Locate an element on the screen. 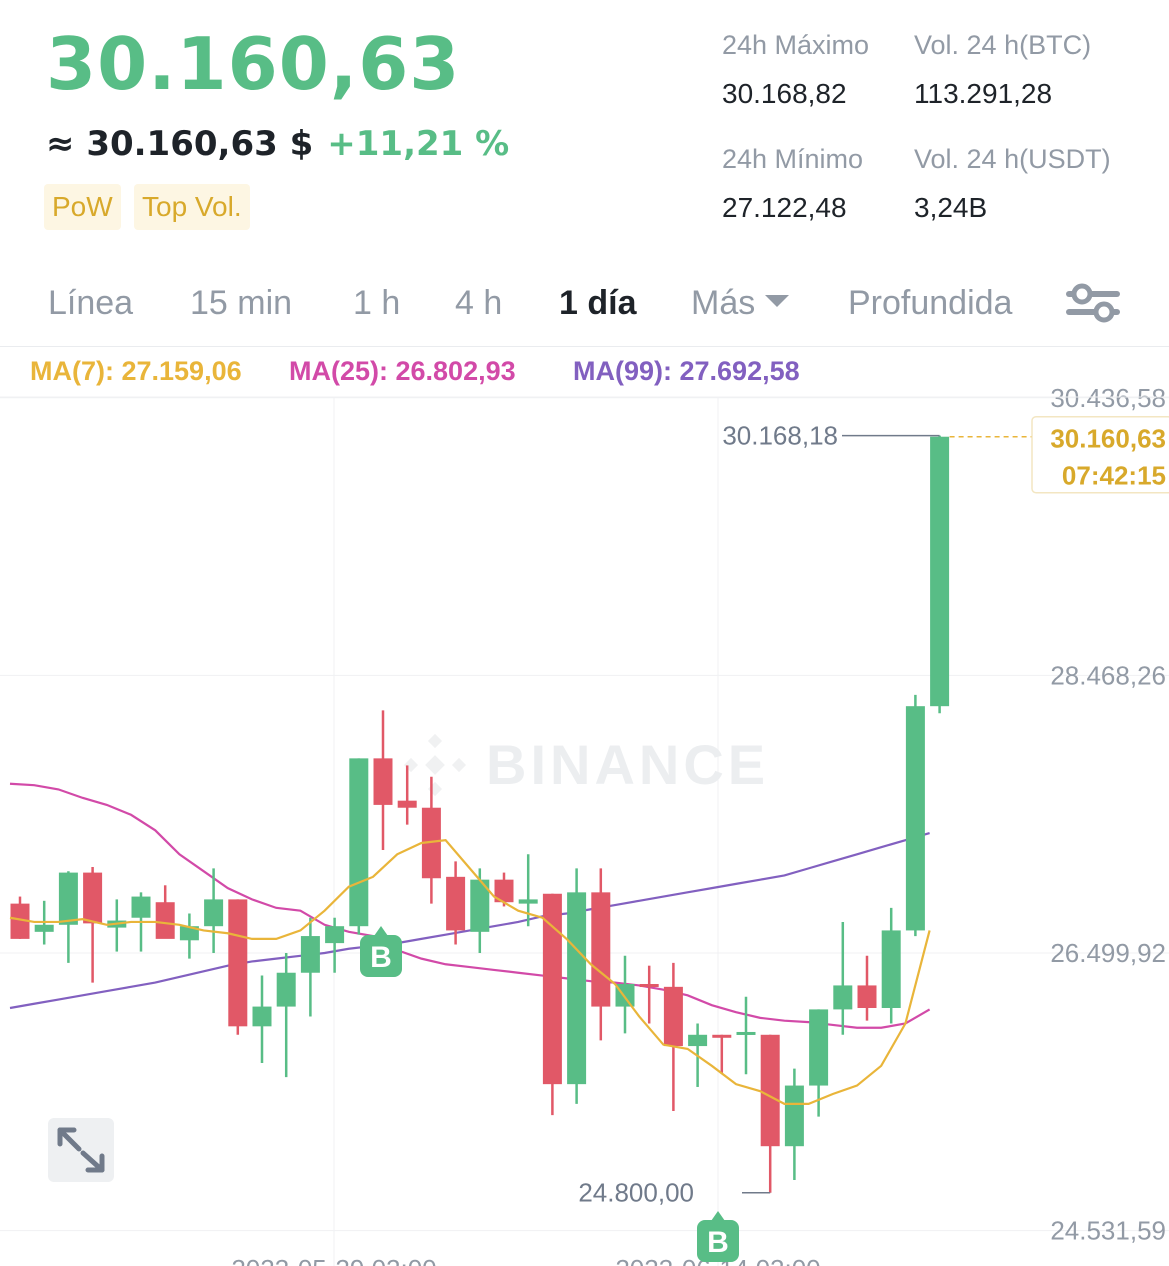 This screenshot has height=1266, width=1169. vol-btc-value: 113.291,28 is located at coordinates (983, 93).